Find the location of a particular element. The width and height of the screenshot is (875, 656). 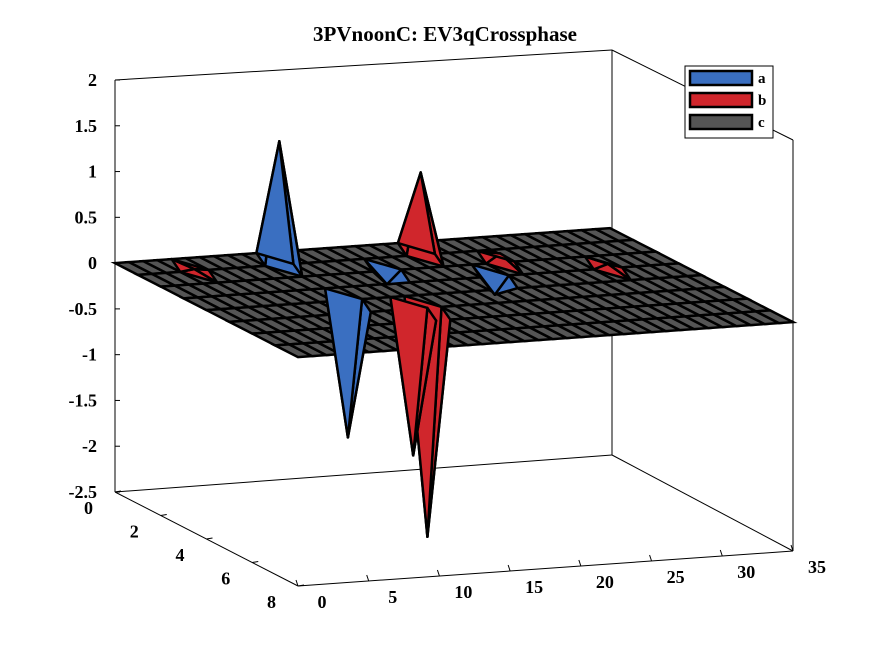

x-tick-label: 5 is located at coordinates (392, 597).